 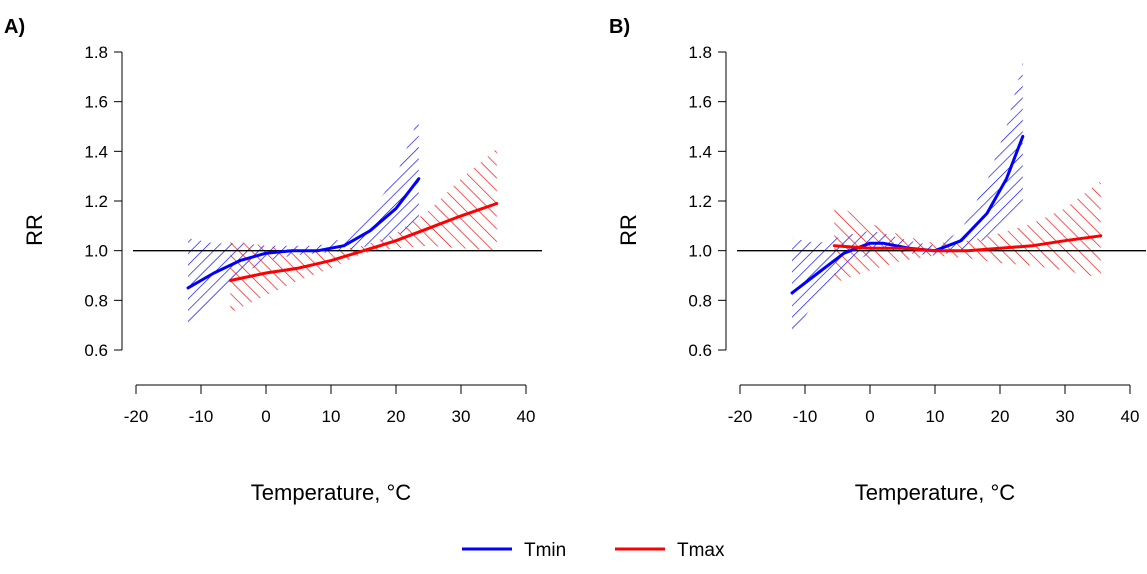 I want to click on legend-label-tmin: Tmin, so click(x=545, y=550).